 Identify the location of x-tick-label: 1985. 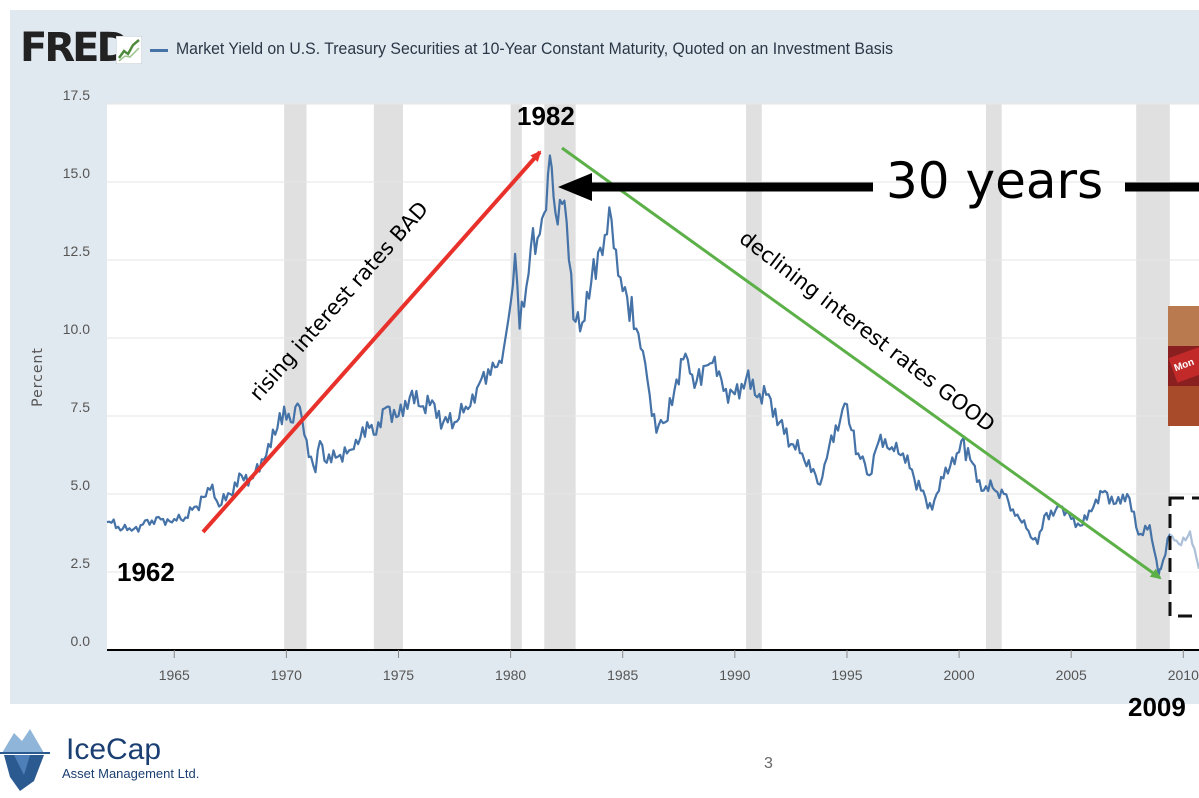
(622, 675).